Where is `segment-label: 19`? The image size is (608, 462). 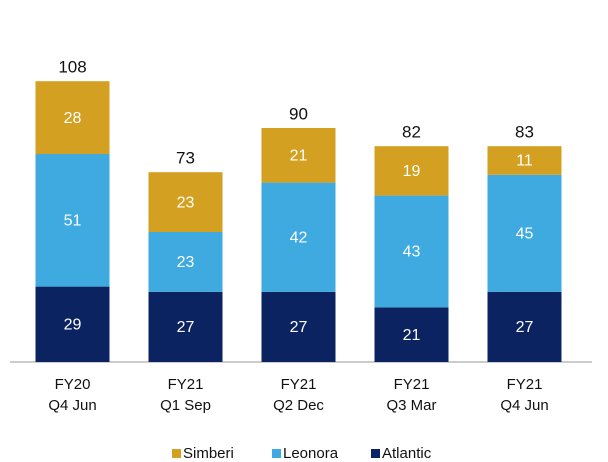
segment-label: 19 is located at coordinates (412, 171).